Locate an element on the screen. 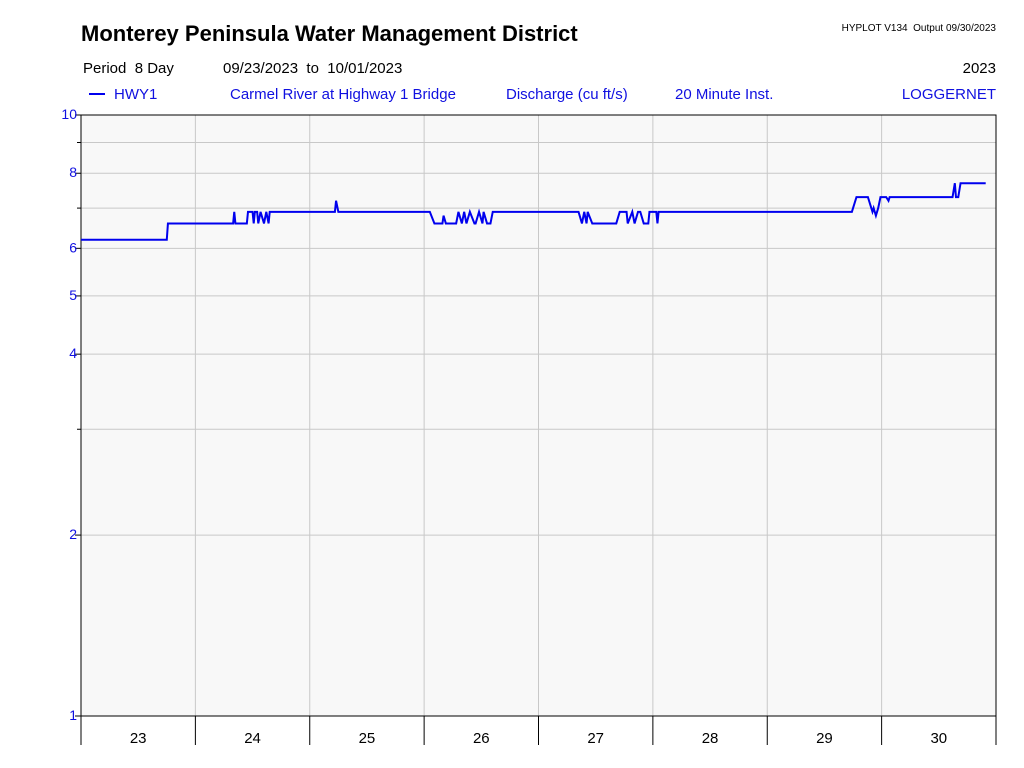  data-line is located at coordinates (533, 211).